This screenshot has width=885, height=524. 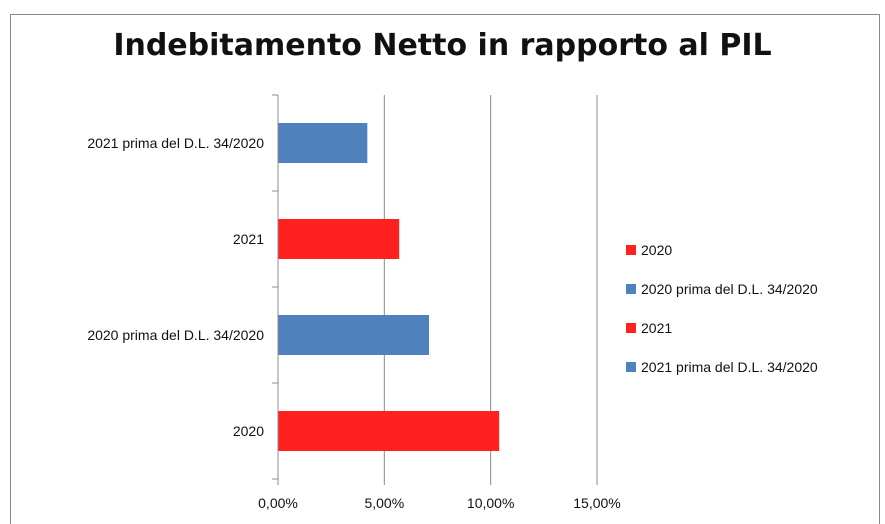 What do you see at coordinates (248, 431) in the screenshot?
I see `y-tick-label: 2020` at bounding box center [248, 431].